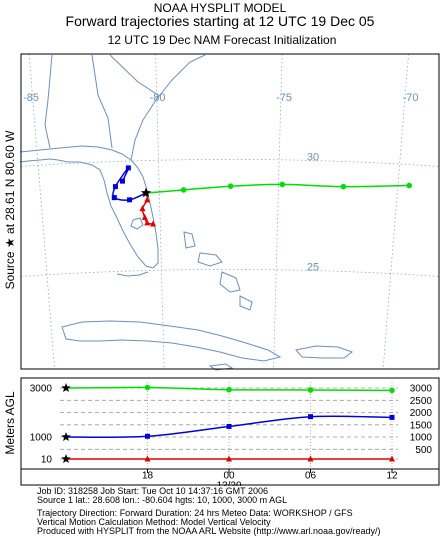  Describe the element at coordinates (47, 460) in the screenshot. I see `left-height-label: 10` at that location.